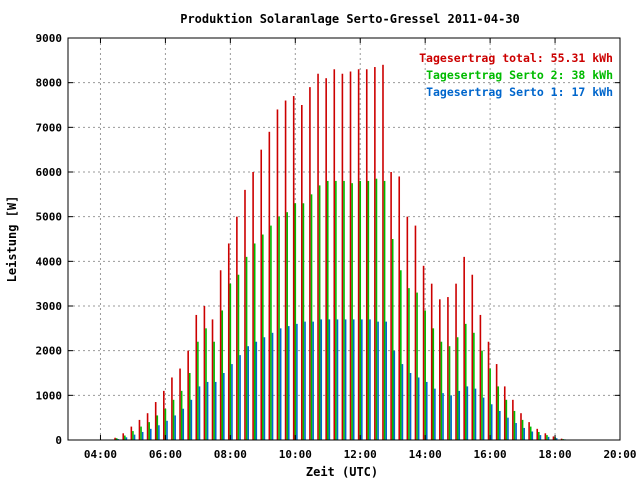 This screenshot has width=640, height=480. What do you see at coordinates (49, 306) in the screenshot?
I see `y-tick-label: 3000` at bounding box center [49, 306].